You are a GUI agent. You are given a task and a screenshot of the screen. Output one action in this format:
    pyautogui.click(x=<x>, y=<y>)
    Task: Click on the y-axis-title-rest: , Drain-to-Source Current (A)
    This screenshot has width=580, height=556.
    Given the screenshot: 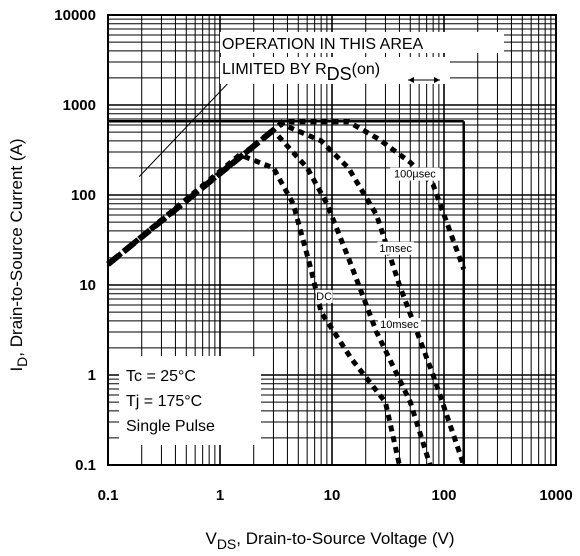 What is the action you would take?
    pyautogui.click(x=16, y=247)
    